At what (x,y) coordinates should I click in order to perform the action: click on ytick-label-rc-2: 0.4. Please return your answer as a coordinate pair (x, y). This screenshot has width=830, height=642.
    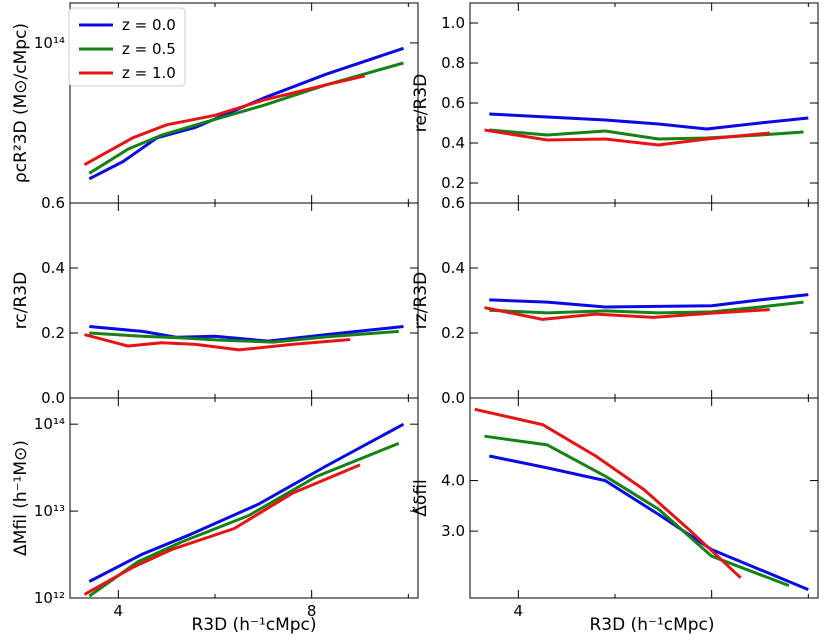
    Looking at the image, I should click on (53, 268).